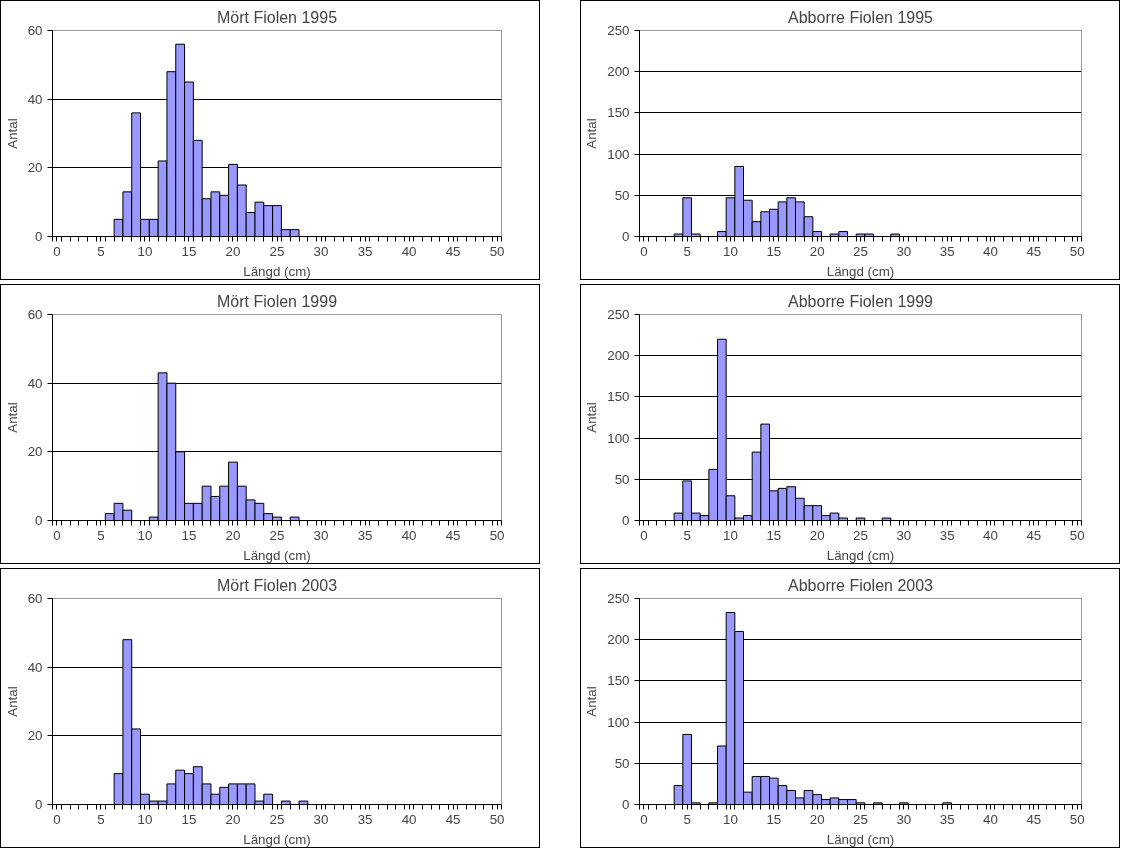 This screenshot has height=861, width=1130. Describe the element at coordinates (861, 585) in the screenshot. I see `chart-title: Abborre Fiolen 2003` at that location.